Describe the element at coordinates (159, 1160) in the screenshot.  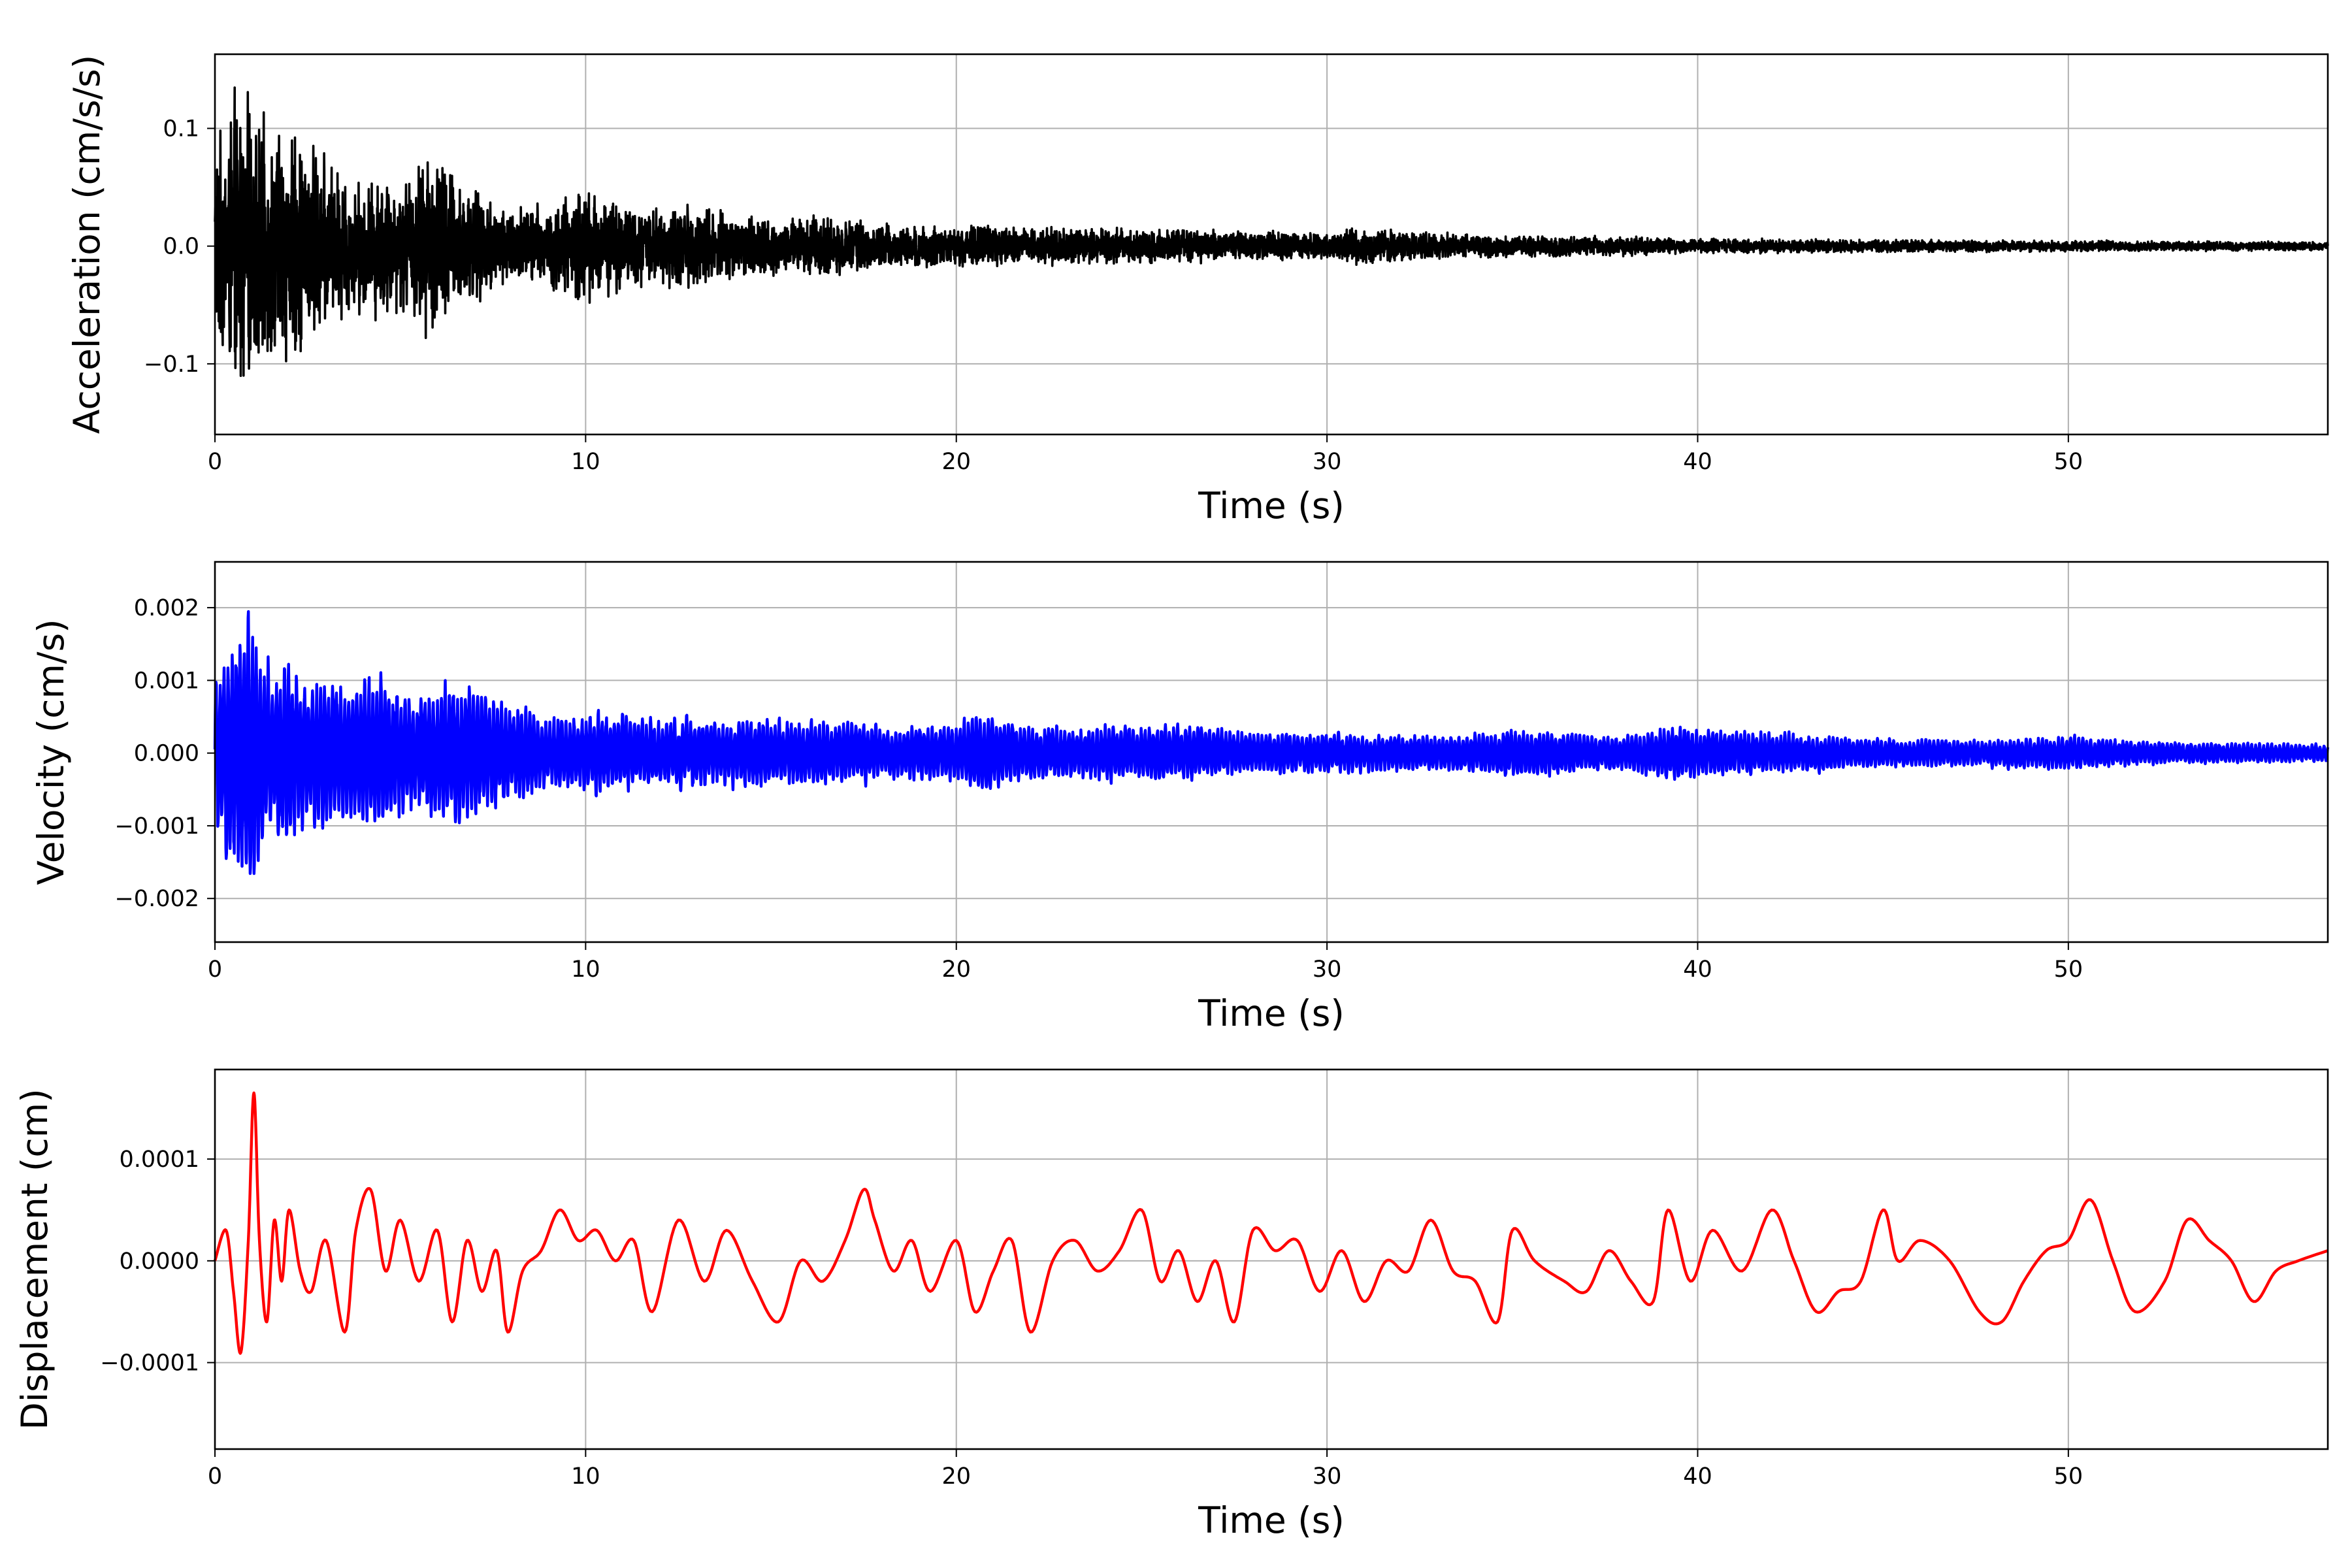
I see `displacement-y-tick-label: 0.0001` at that location.